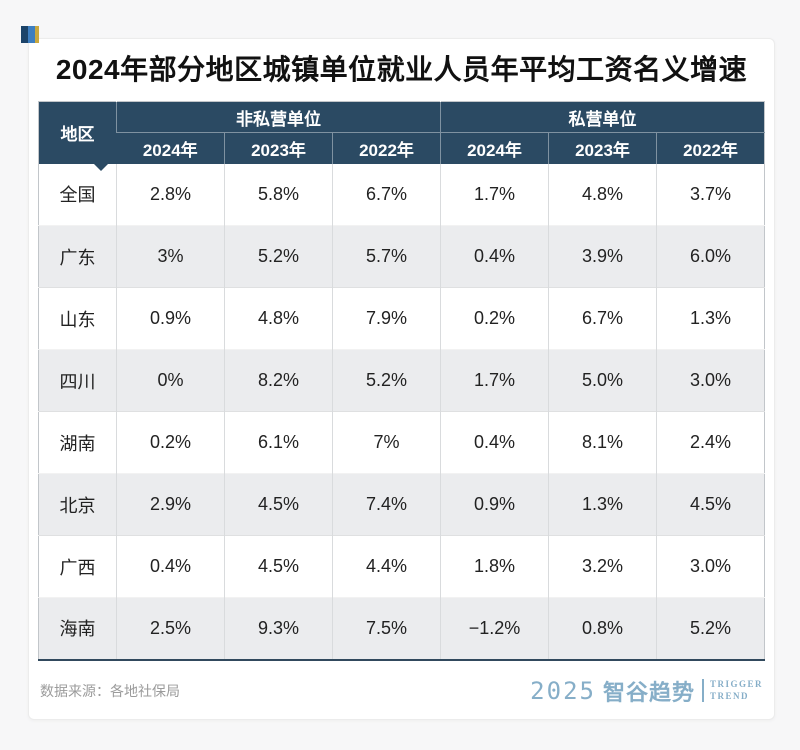 The height and width of the screenshot is (750, 800). I want to click on column-header-region: 地区, so click(77, 132).